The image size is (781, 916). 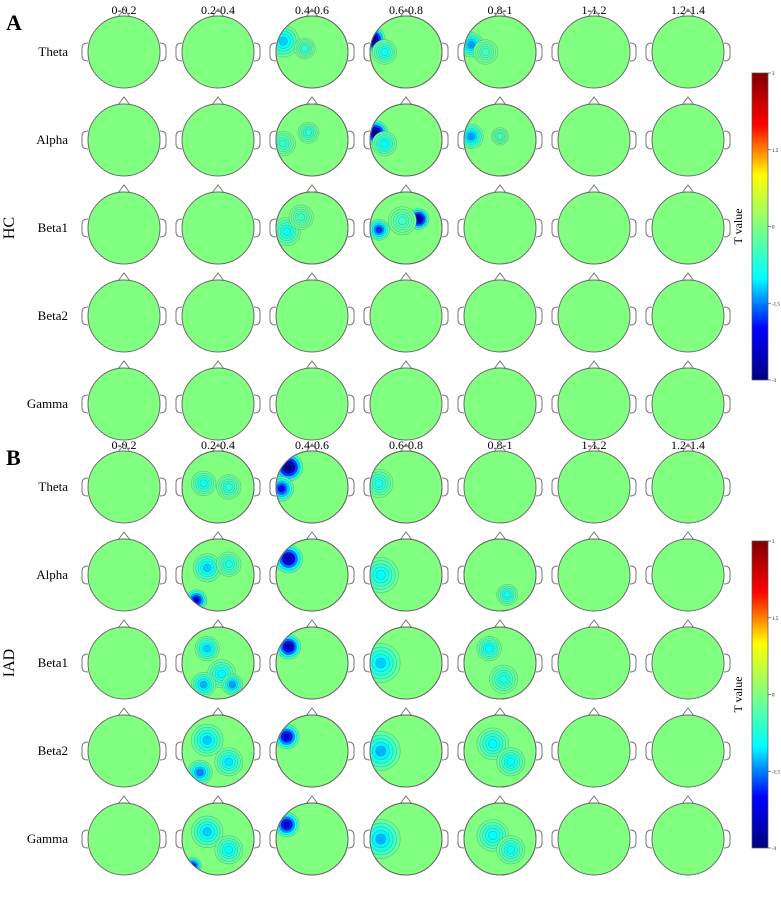 What do you see at coordinates (776, 772) in the screenshot?
I see `colorbar-tick-label: -1.5` at bounding box center [776, 772].